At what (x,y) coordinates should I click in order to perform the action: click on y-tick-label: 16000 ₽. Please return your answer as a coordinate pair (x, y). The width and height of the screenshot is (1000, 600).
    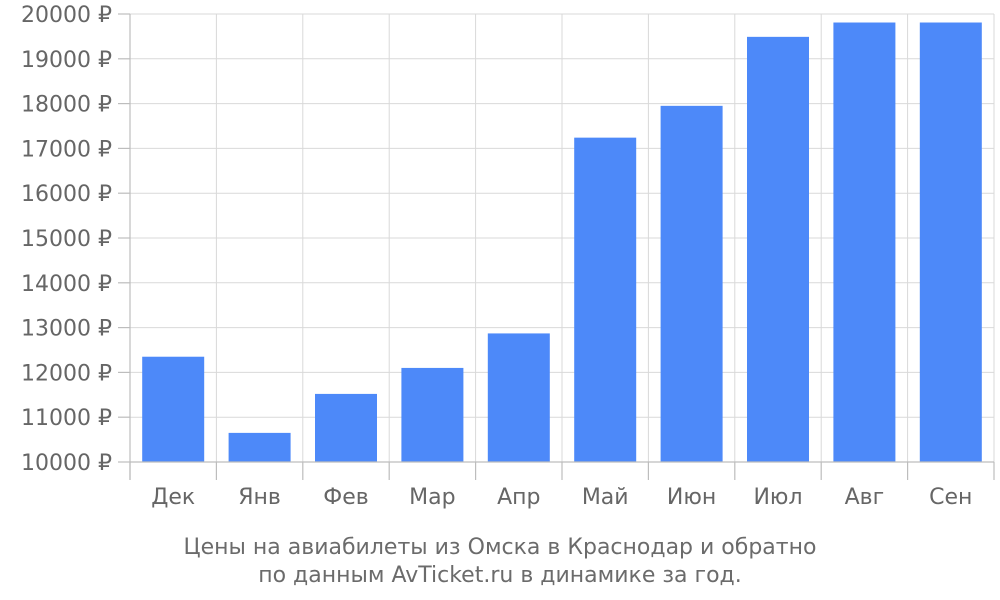
    Looking at the image, I should click on (66, 194).